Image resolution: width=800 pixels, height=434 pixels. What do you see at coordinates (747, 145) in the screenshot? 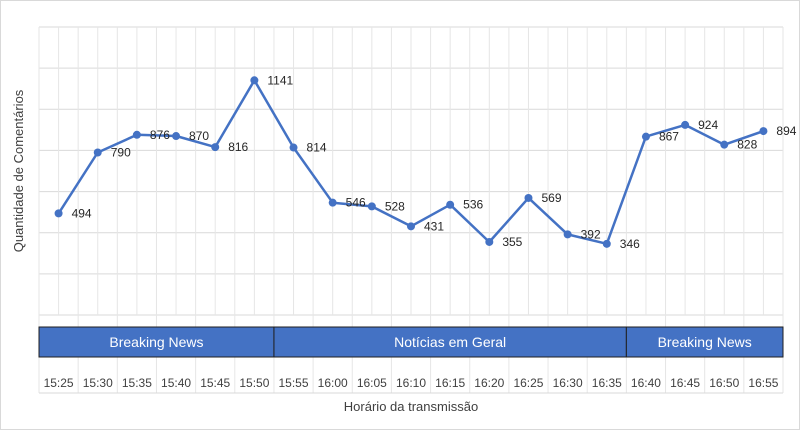
I see `data-label: 828` at bounding box center [747, 145].